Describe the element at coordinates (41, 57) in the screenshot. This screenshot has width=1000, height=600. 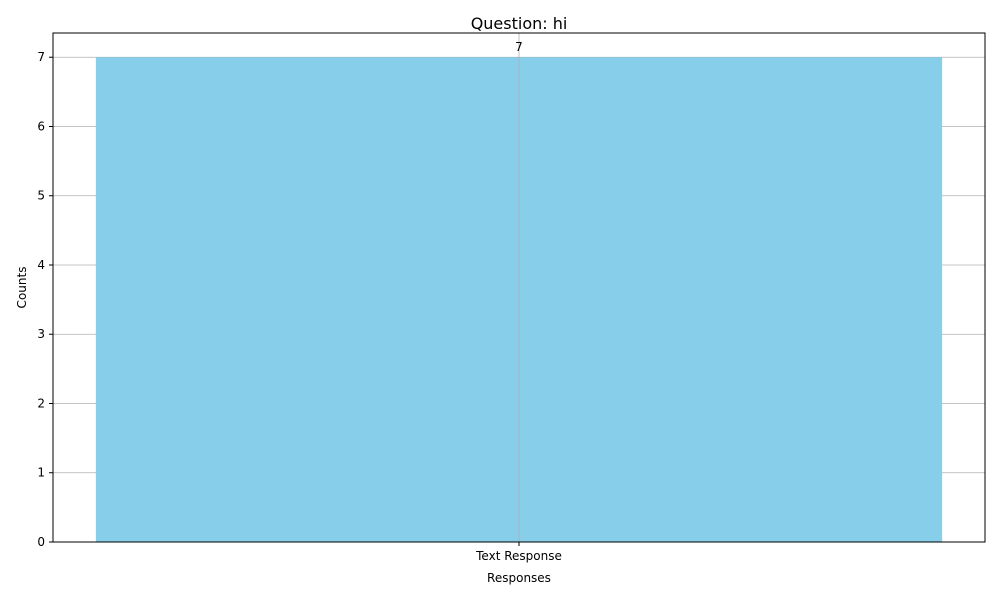
I see `y-tick-label: 7` at that location.